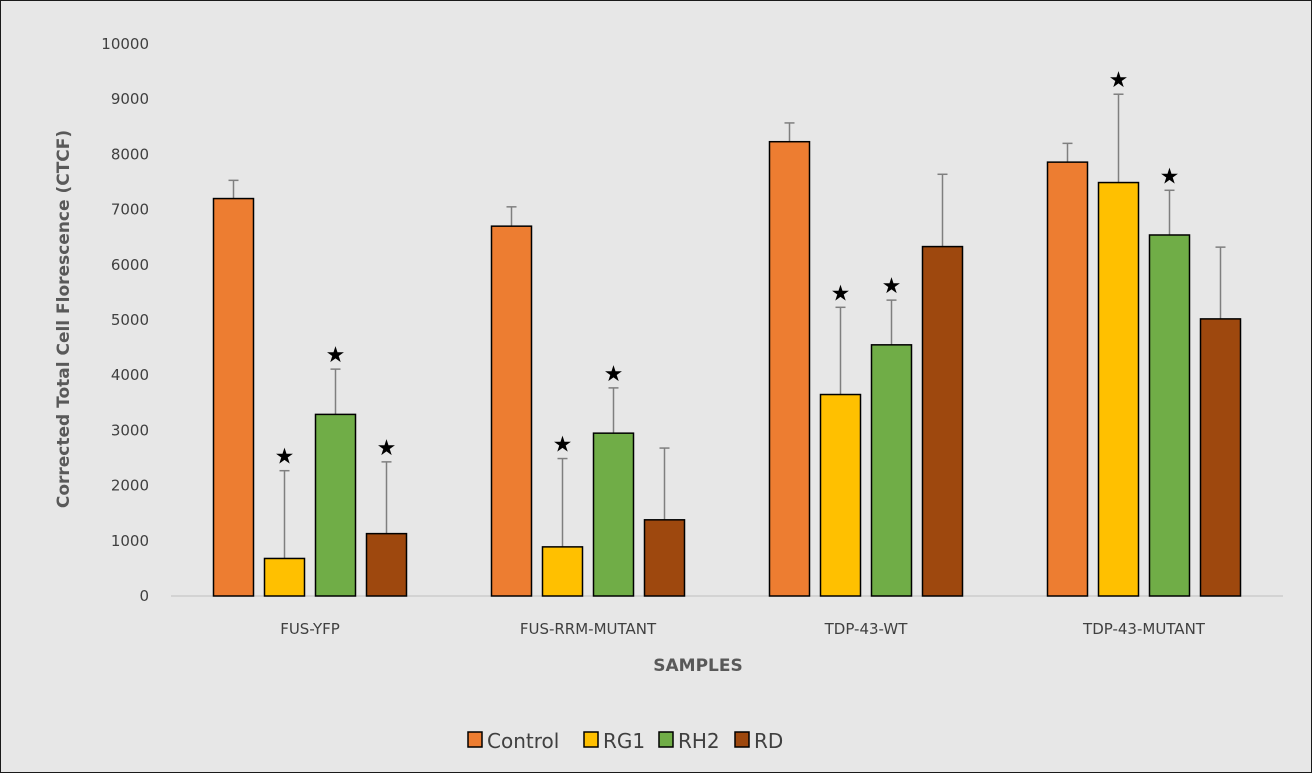 The height and width of the screenshot is (774, 1312). I want to click on y-tick-label: 7000, so click(130, 210).